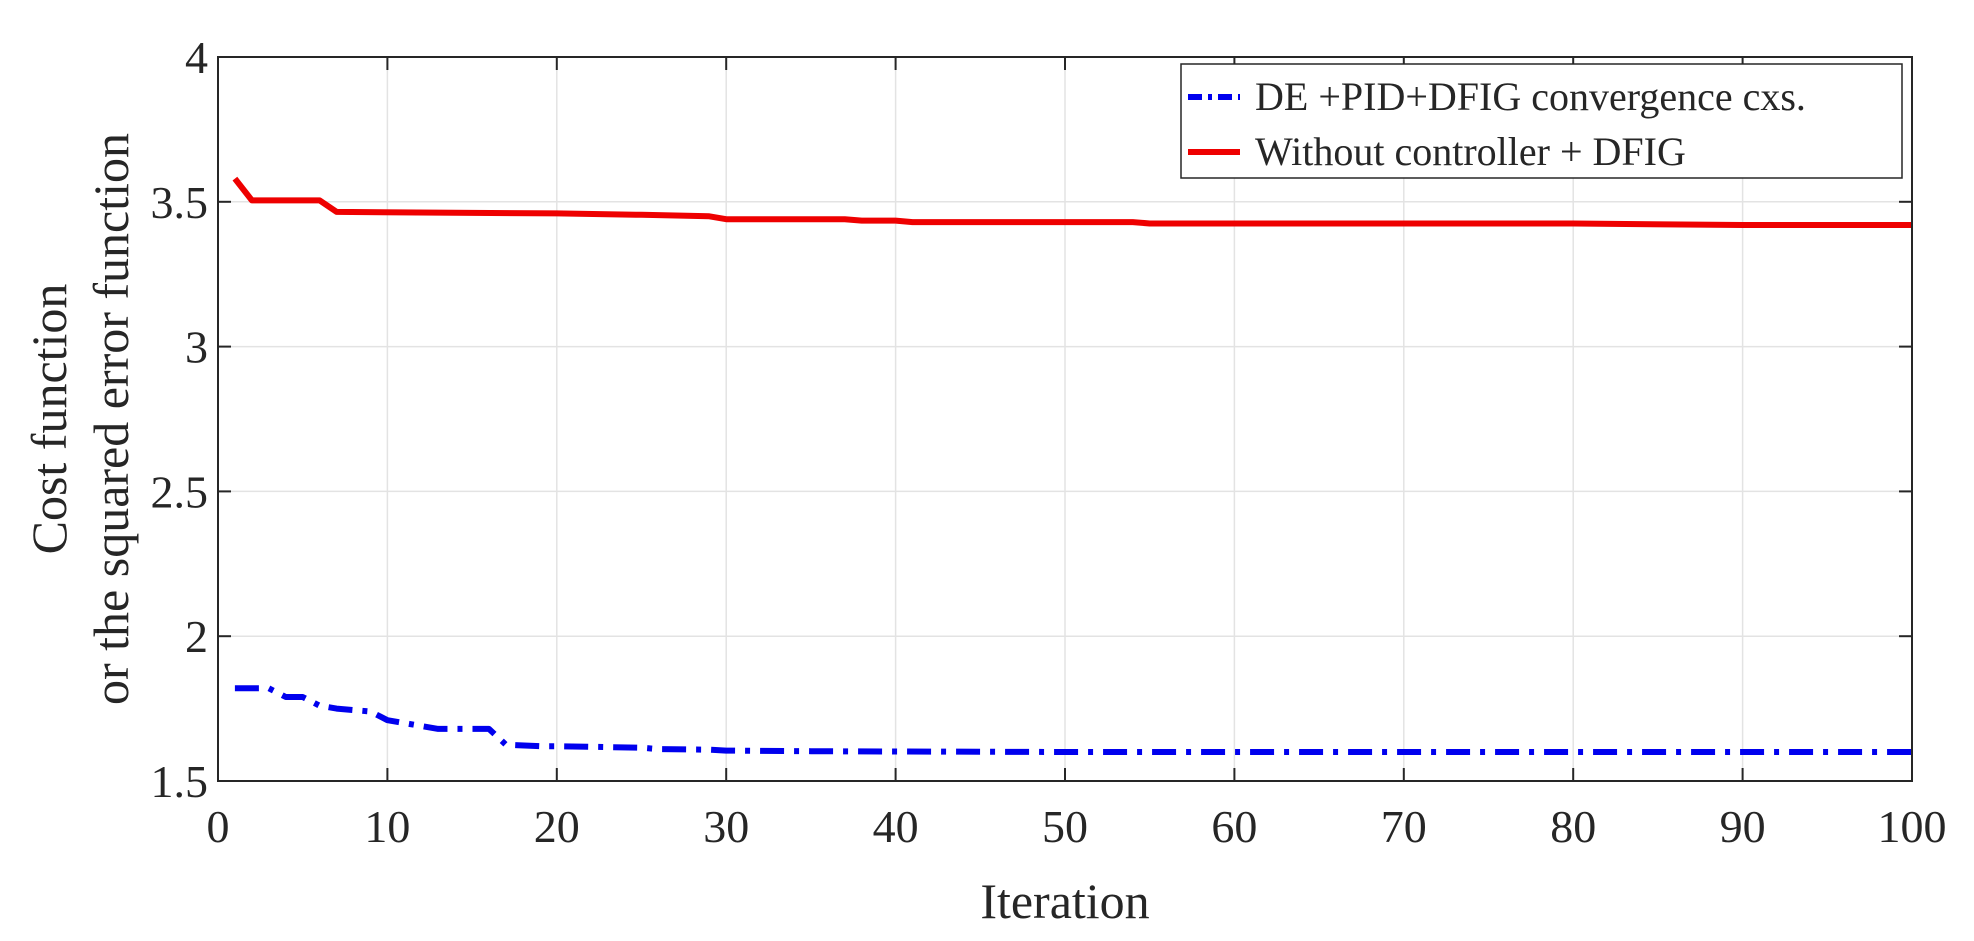 The image size is (1974, 941). I want to click on y-tick-label: 4, so click(196, 57).